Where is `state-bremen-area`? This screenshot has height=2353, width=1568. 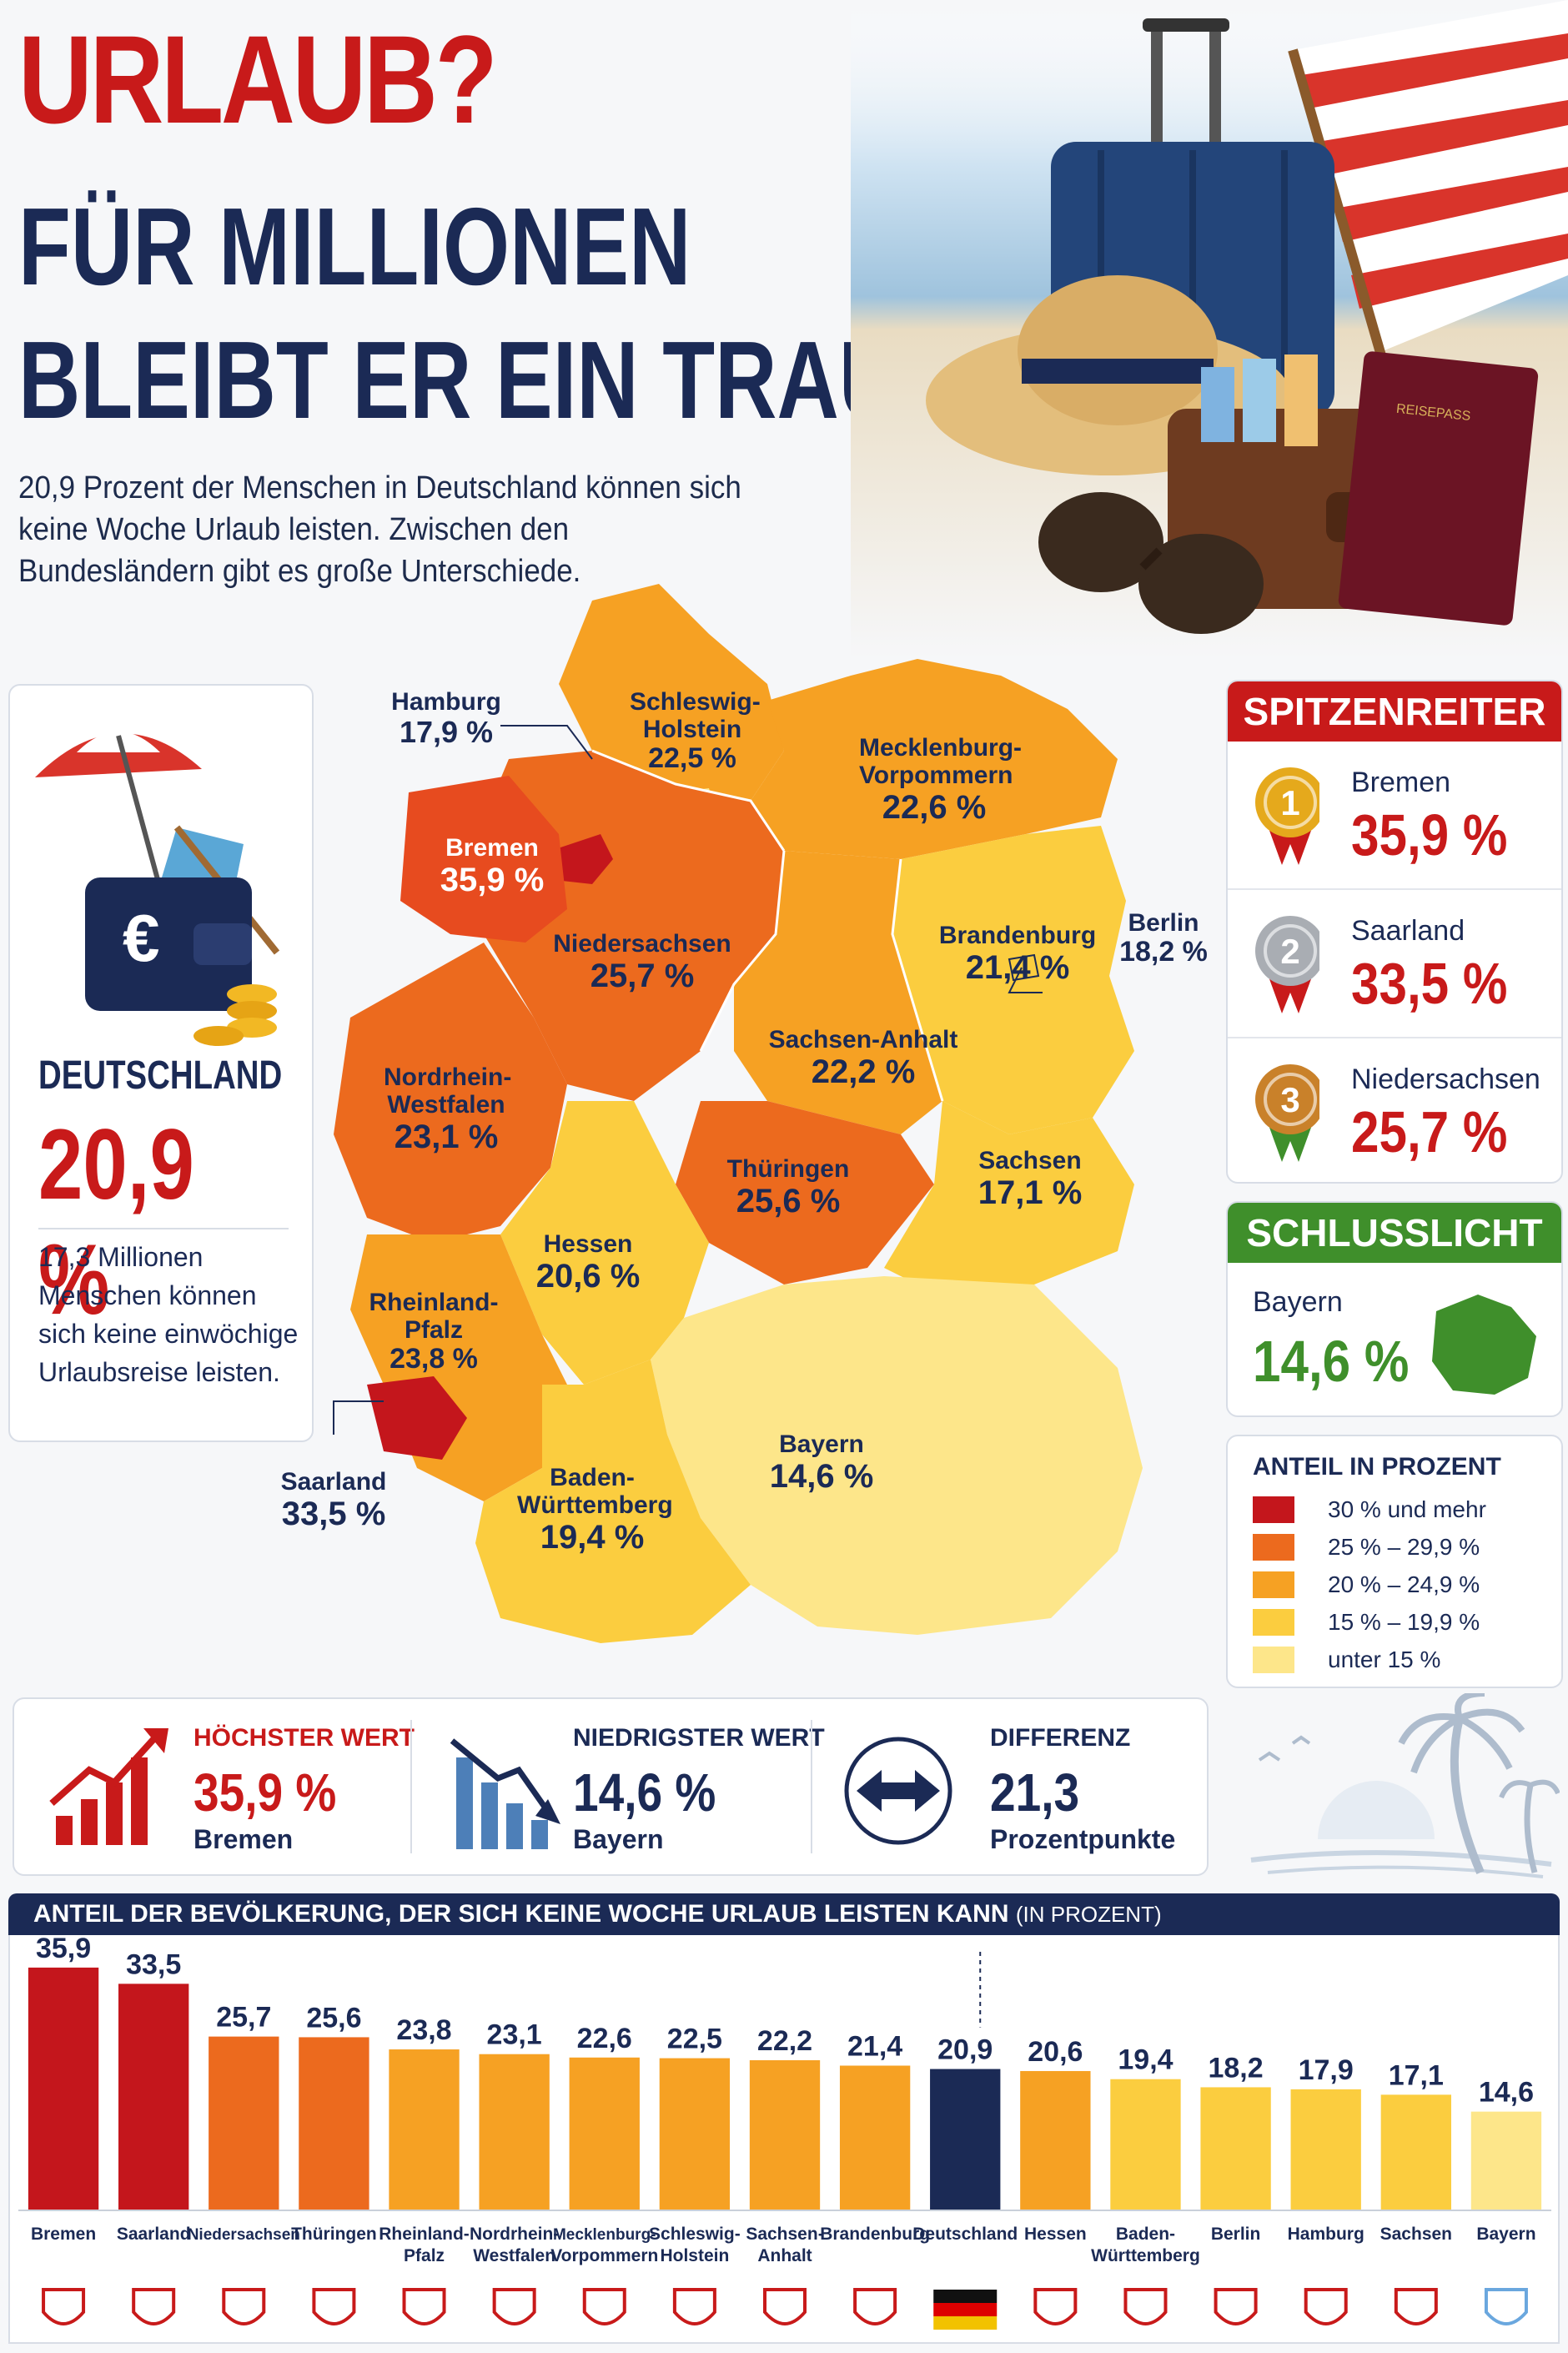
state-bremen-area is located at coordinates (483, 859).